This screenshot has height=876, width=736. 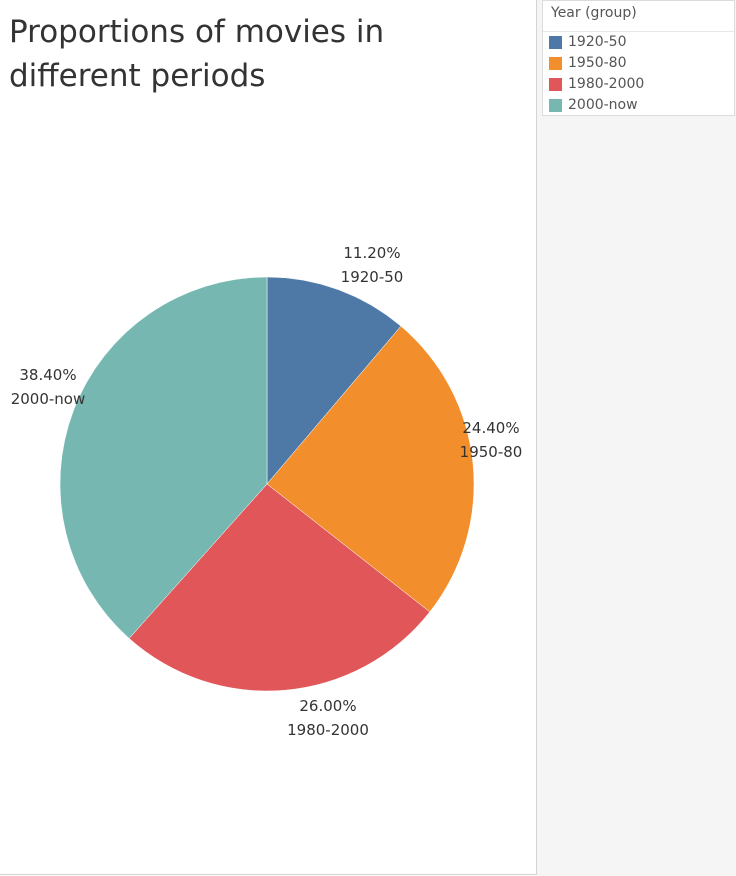 I want to click on slice-value-label: 26.00%, so click(x=327, y=706).